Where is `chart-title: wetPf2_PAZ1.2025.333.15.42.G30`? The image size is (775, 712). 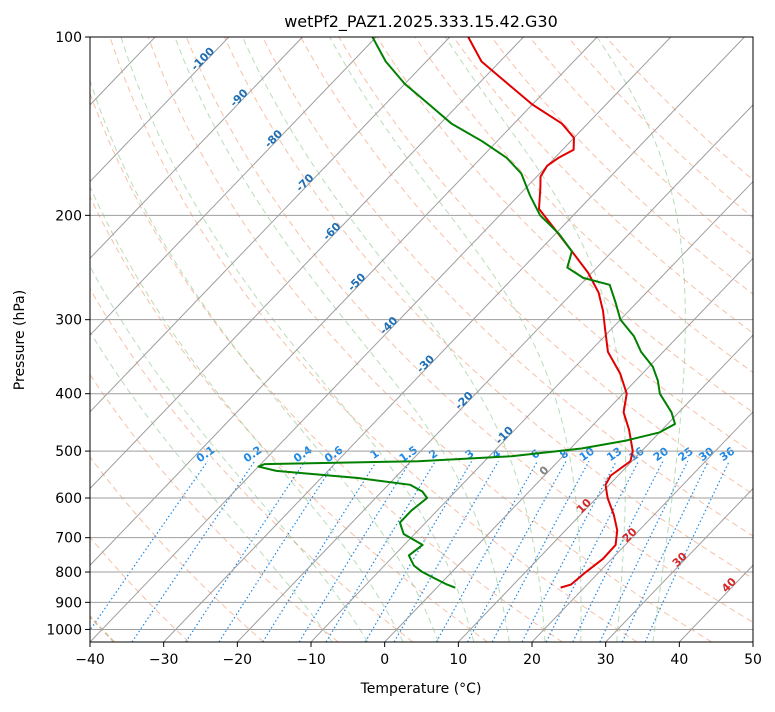
chart-title: wetPf2_PAZ1.2025.333.15.42.G30 is located at coordinates (421, 22).